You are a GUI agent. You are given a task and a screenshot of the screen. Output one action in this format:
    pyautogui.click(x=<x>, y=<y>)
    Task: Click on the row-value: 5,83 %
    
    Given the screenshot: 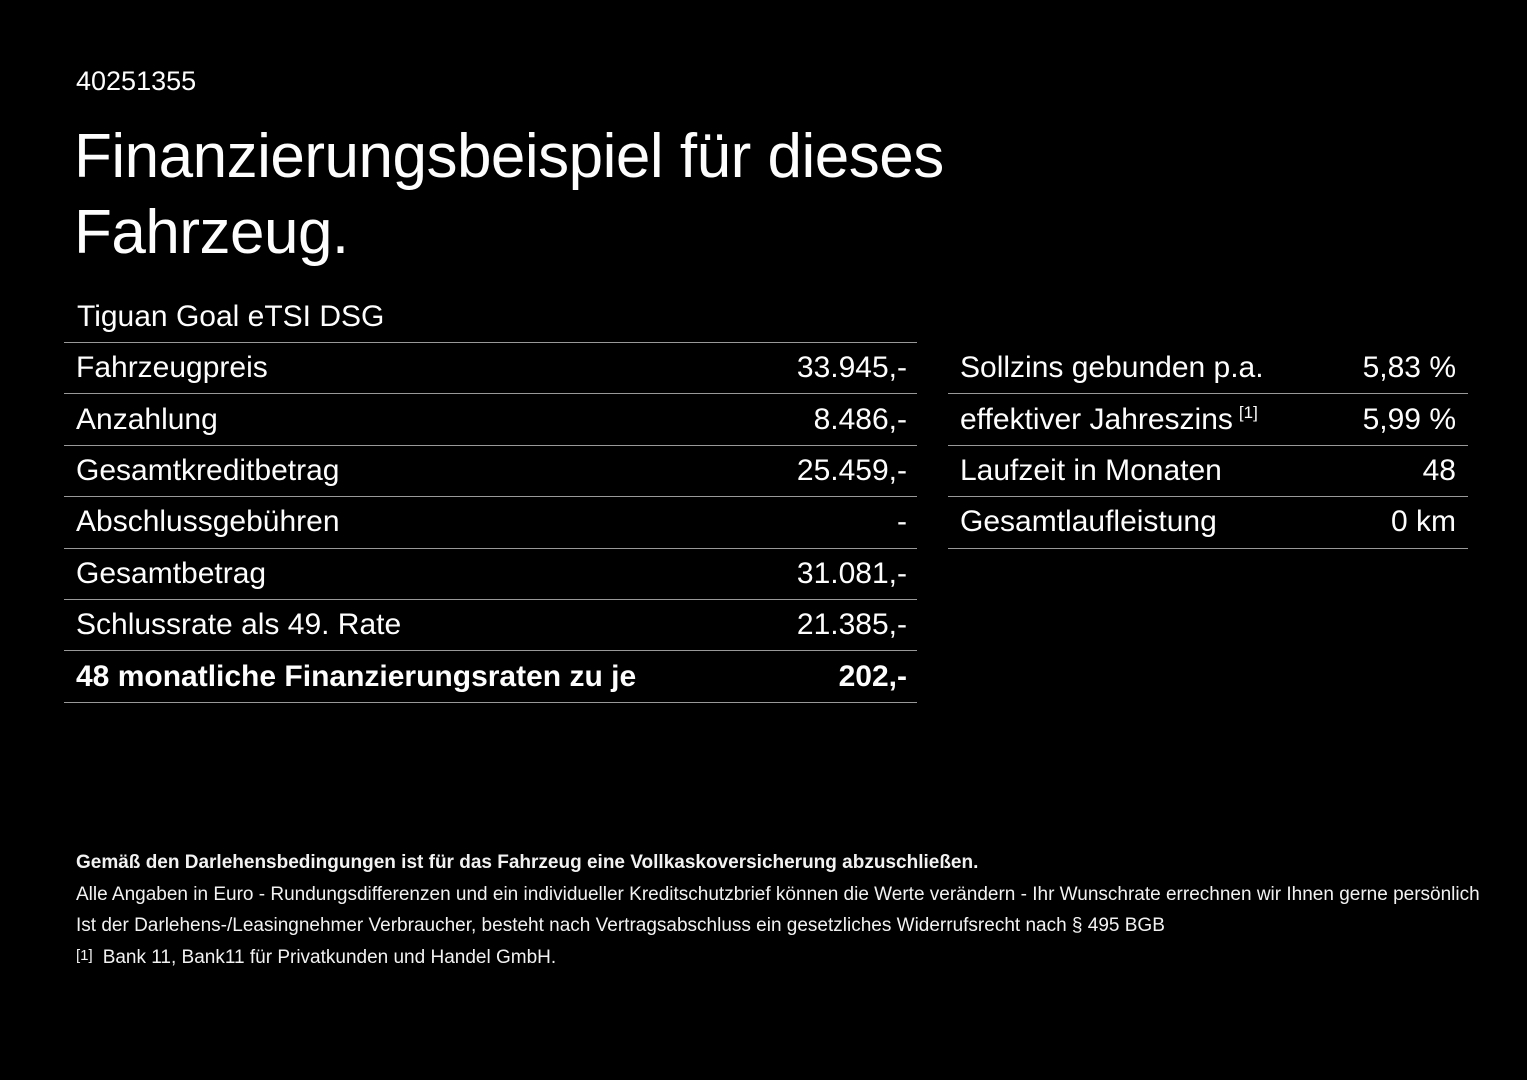 What is the action you would take?
    pyautogui.click(x=1409, y=368)
    